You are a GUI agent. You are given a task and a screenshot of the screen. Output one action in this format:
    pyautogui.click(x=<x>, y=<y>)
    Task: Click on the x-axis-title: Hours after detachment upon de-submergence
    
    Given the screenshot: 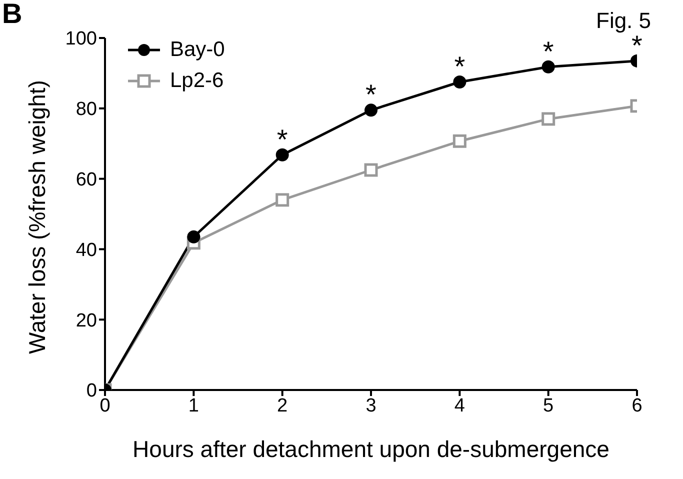 What is the action you would take?
    pyautogui.click(x=371, y=449)
    